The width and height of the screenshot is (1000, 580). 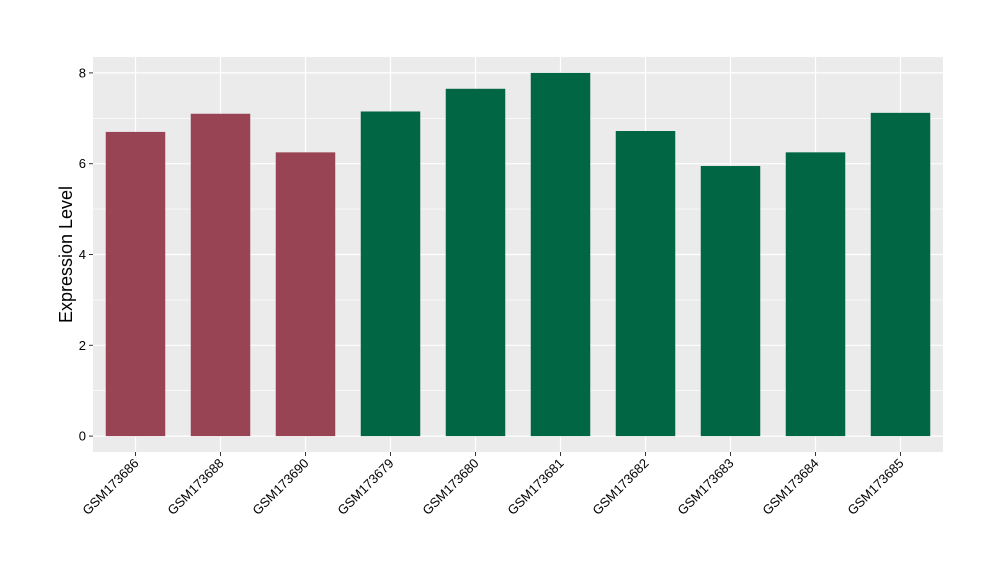 I want to click on bar-GSM173681, so click(x=560, y=254).